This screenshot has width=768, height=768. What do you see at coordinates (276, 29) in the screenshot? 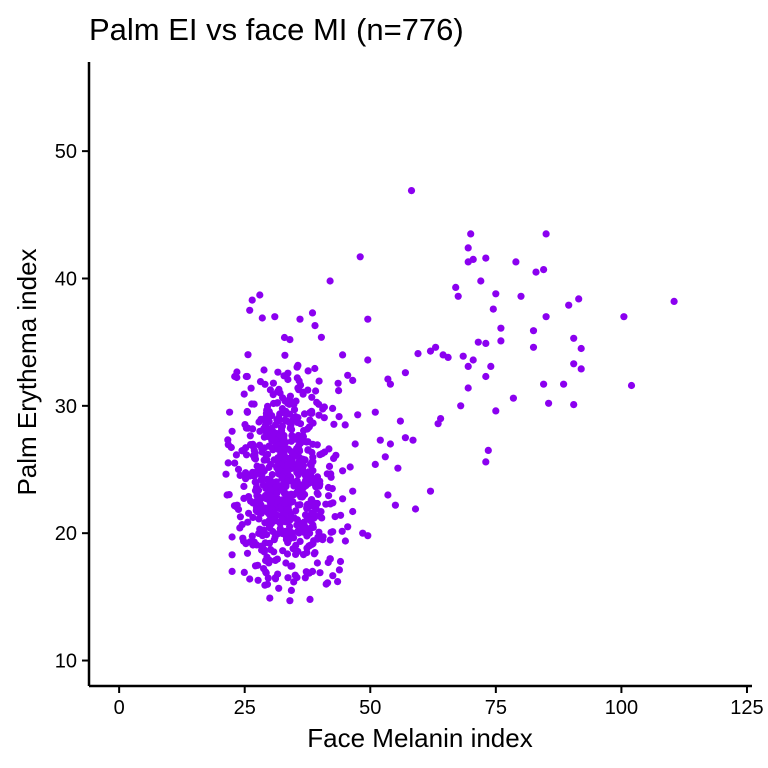
I see `chart-title: Palm EI vs face MI (n=776)` at bounding box center [276, 29].